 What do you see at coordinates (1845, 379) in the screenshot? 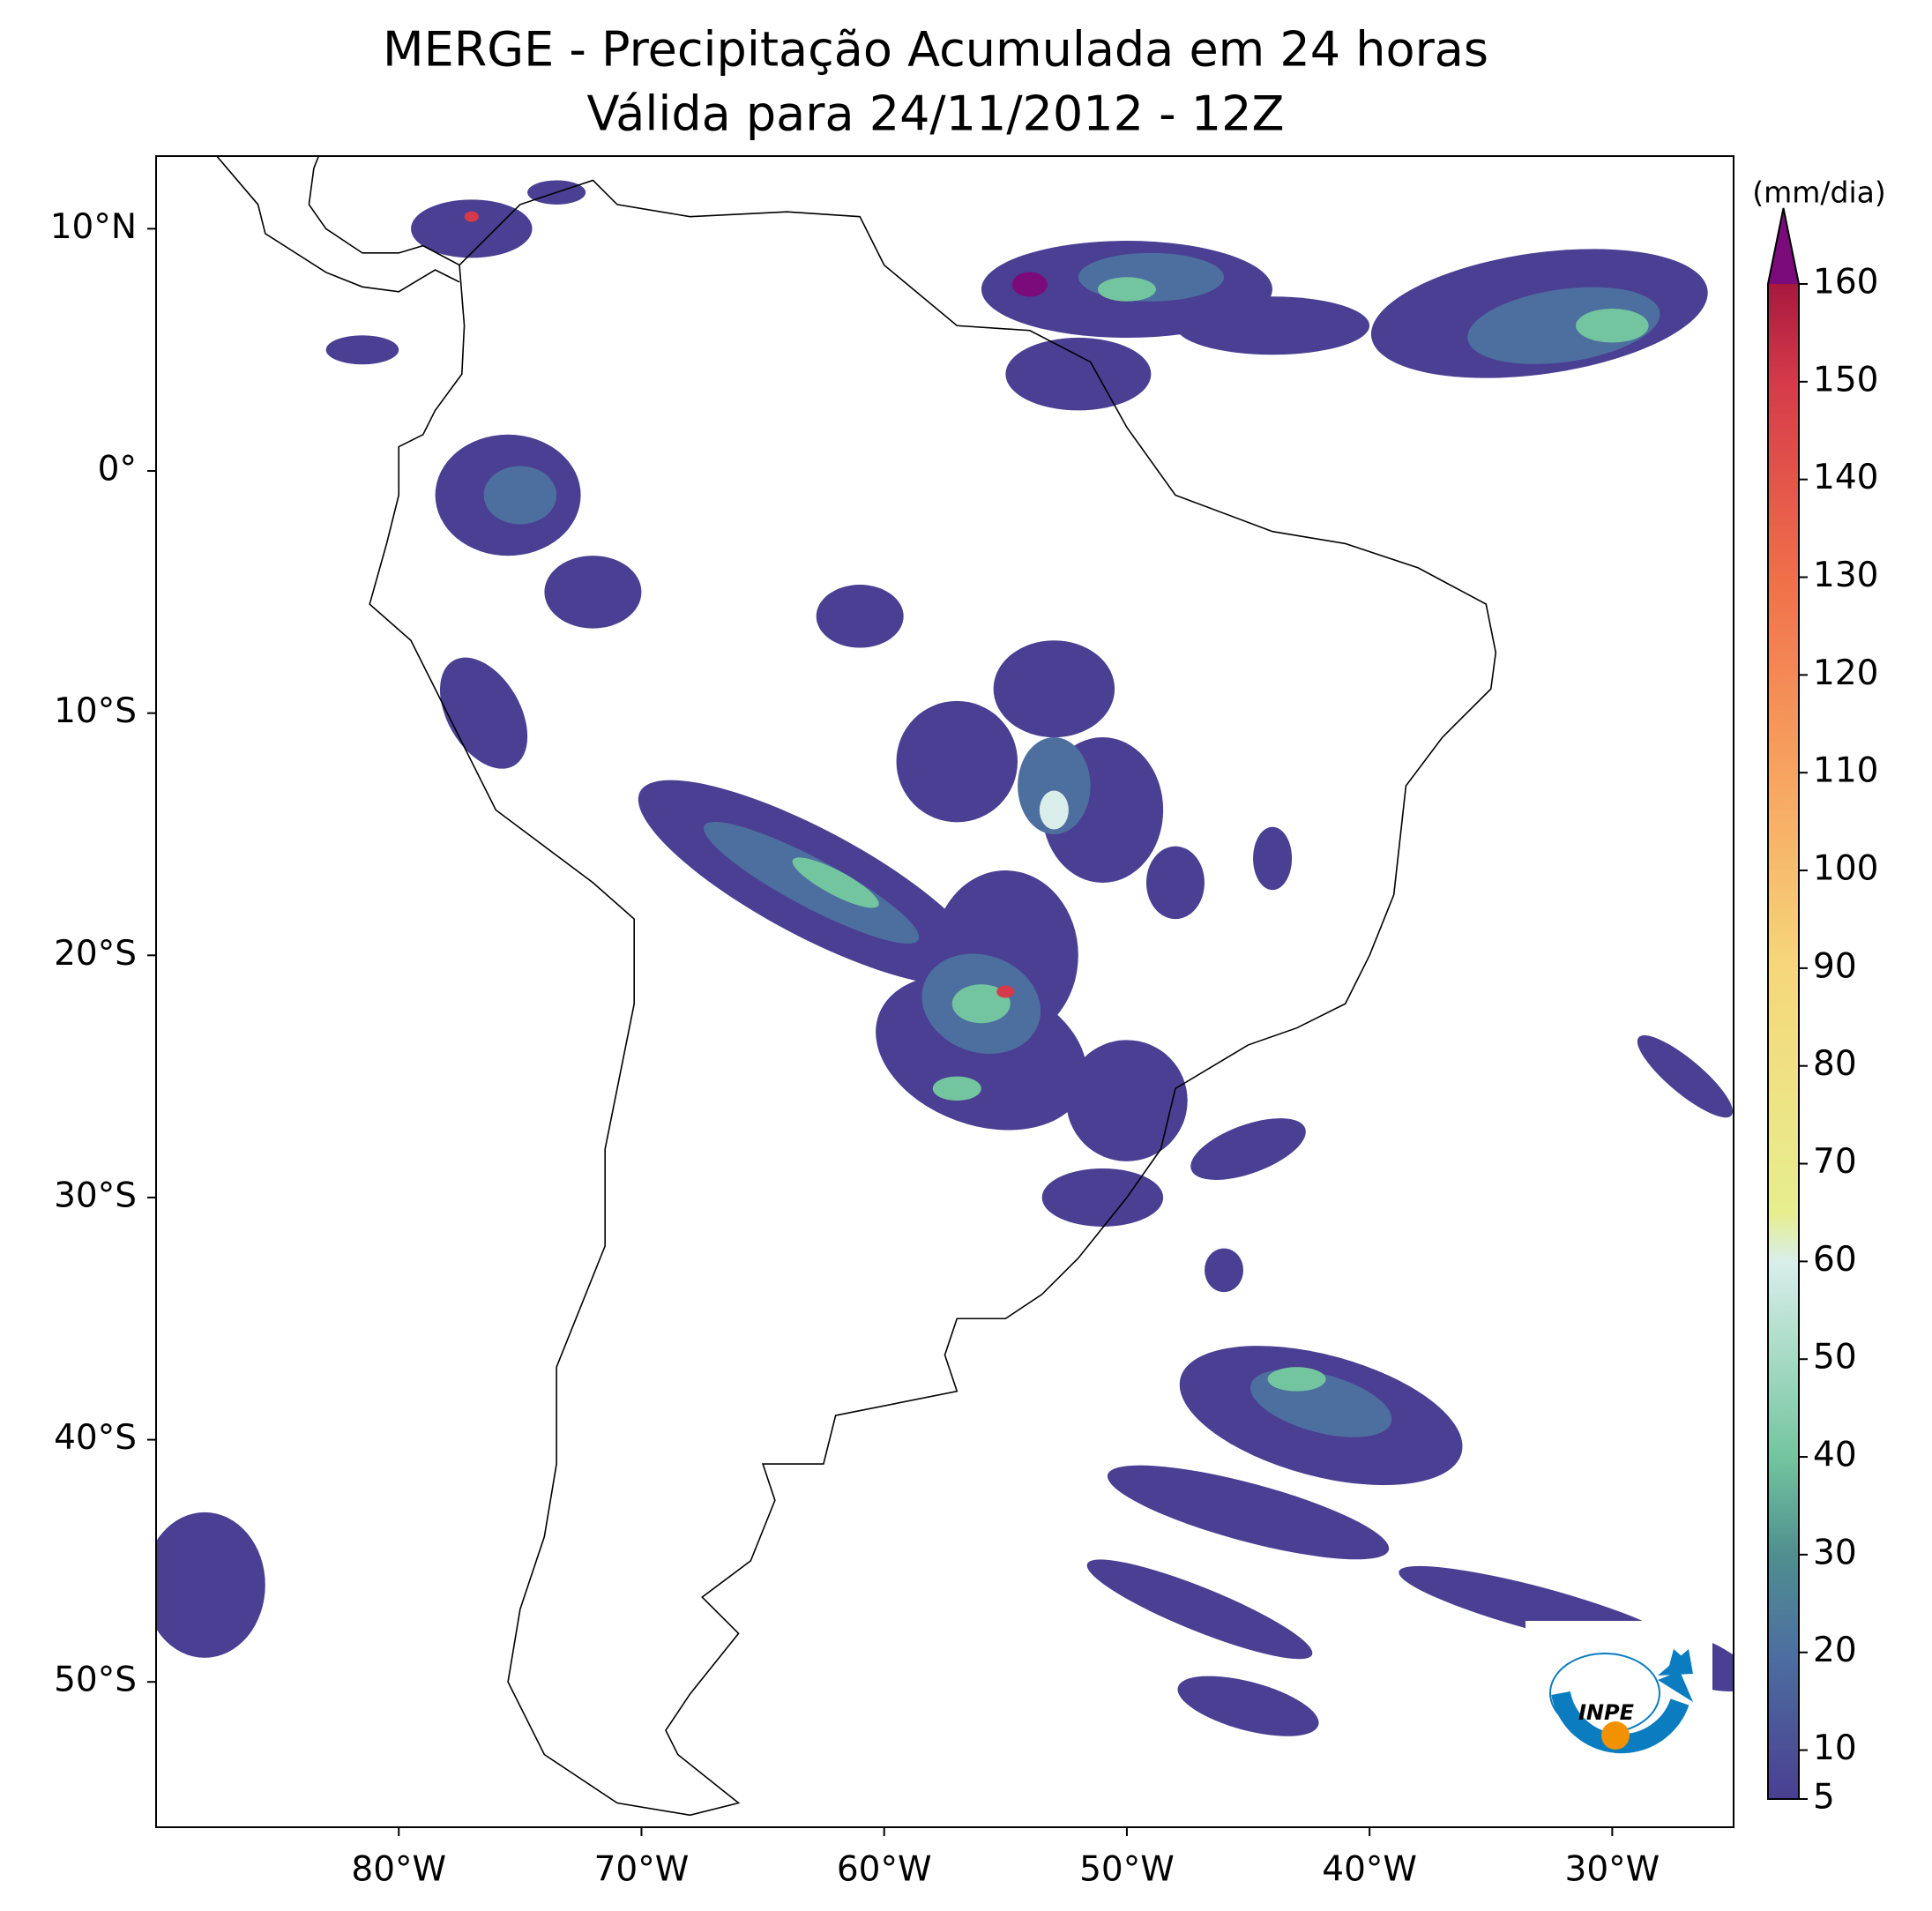
I see `colorbar-tick-label: 150` at bounding box center [1845, 379].